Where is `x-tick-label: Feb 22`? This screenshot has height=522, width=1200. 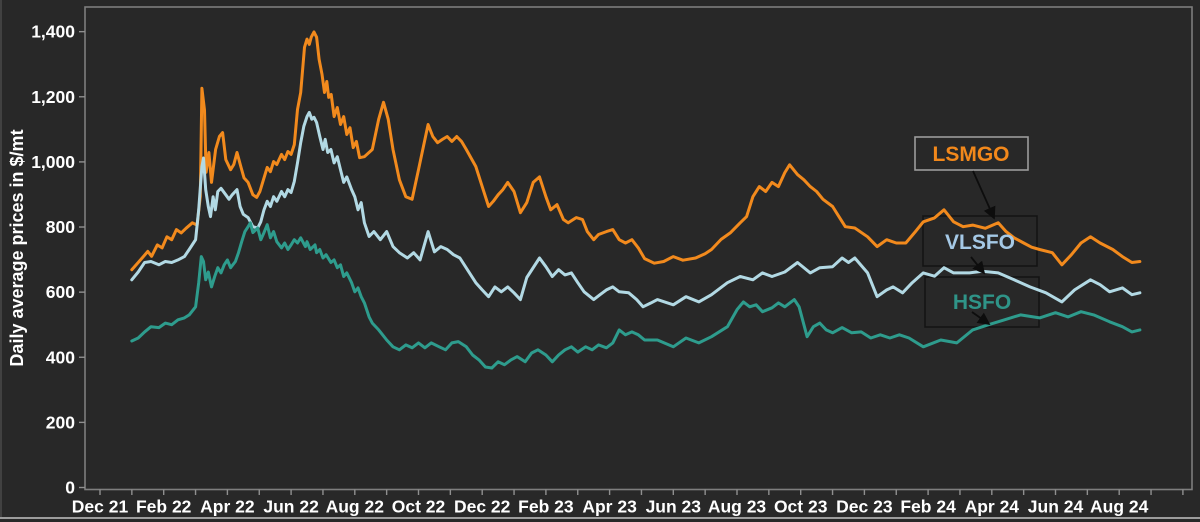
x-tick-label: Feb 22 is located at coordinates (164, 507).